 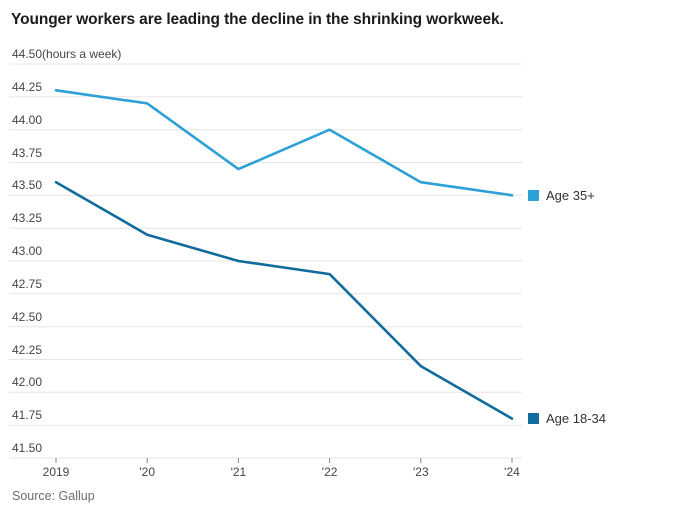 What do you see at coordinates (27, 119) in the screenshot?
I see `y-tick-label: 44.00` at bounding box center [27, 119].